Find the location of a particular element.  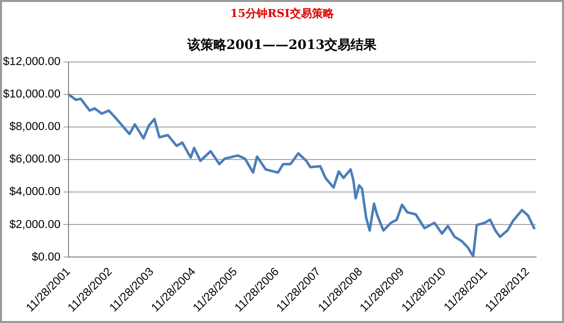

y-tick-label: $10,000.00 is located at coordinates (31, 94).